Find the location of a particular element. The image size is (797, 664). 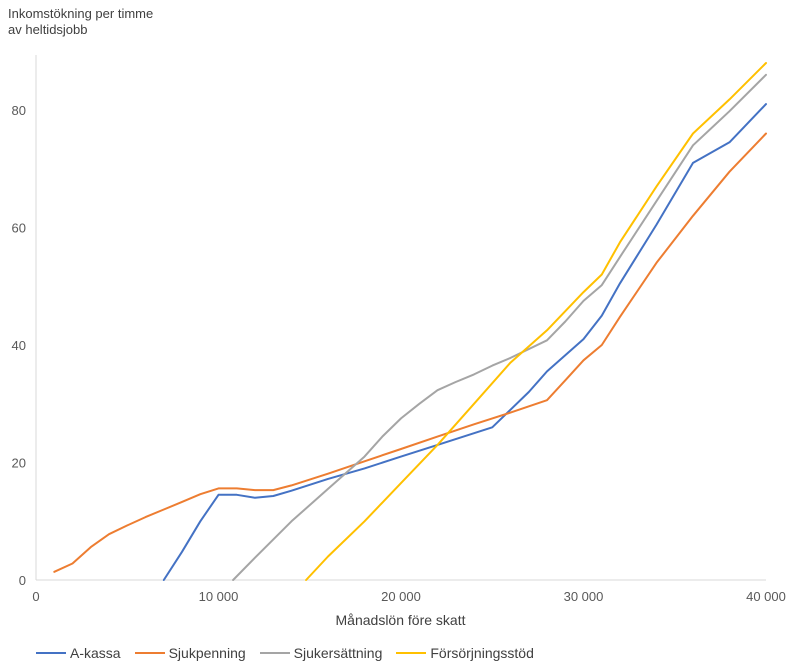

y-tick-label: 0 is located at coordinates (22, 580).